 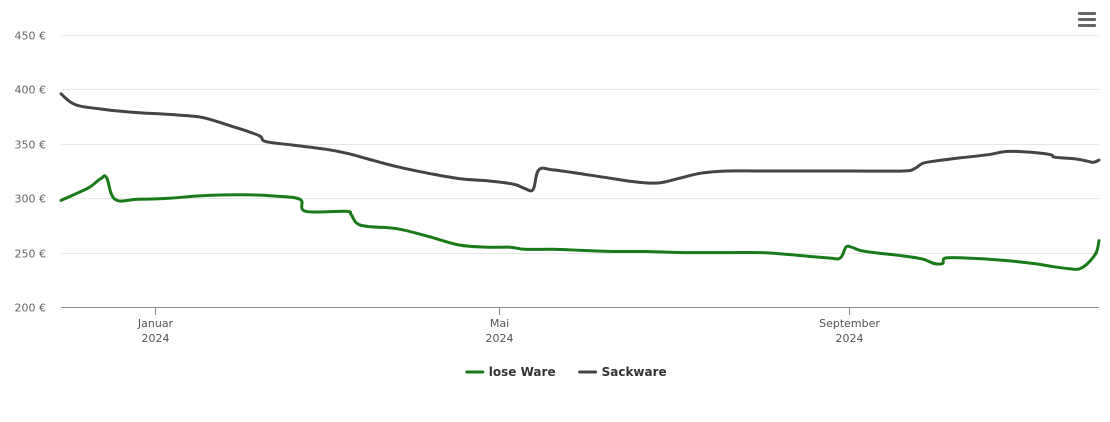 I want to click on legend-label: lose Ware, so click(x=522, y=372).